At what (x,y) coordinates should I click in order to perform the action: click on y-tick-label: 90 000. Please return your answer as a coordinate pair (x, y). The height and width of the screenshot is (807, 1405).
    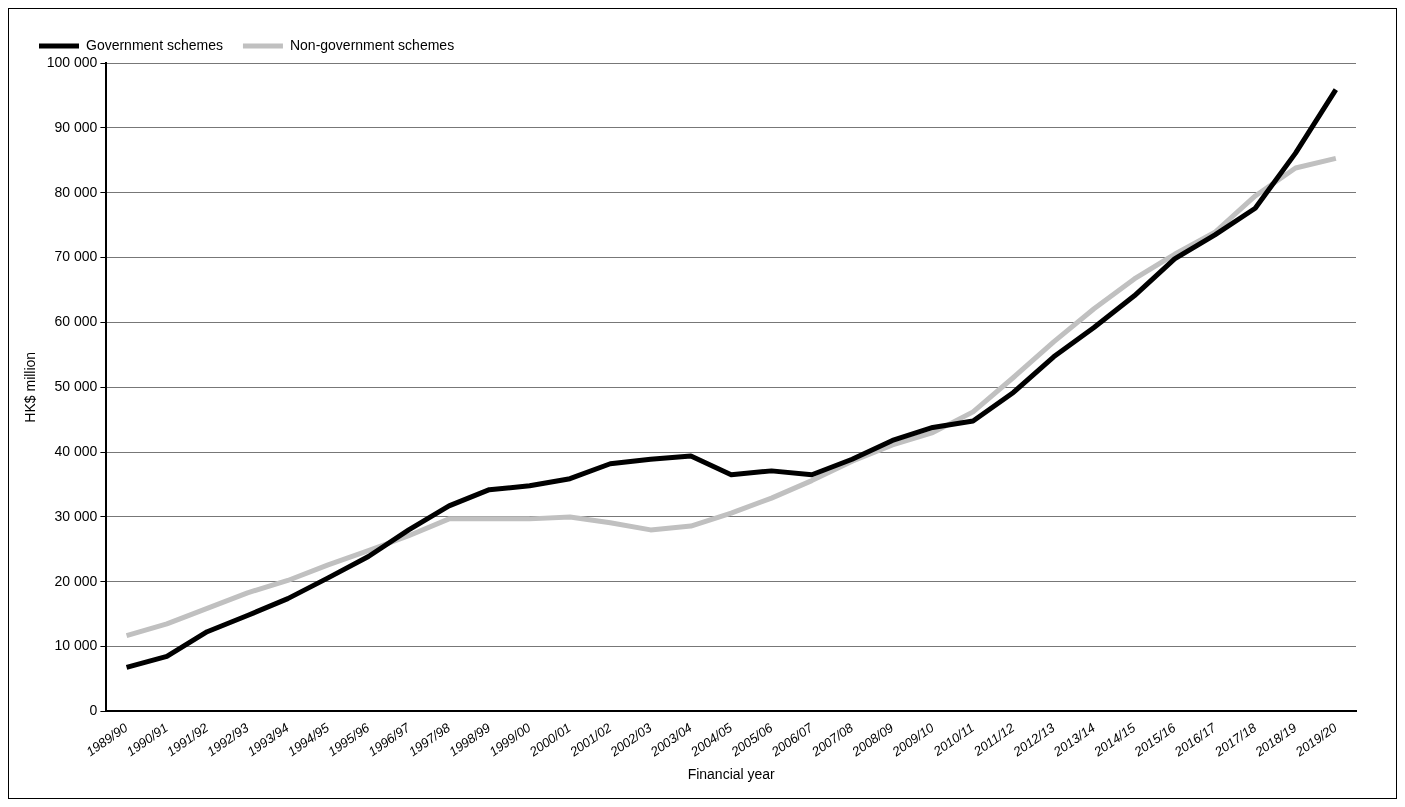
    Looking at the image, I should click on (76, 126).